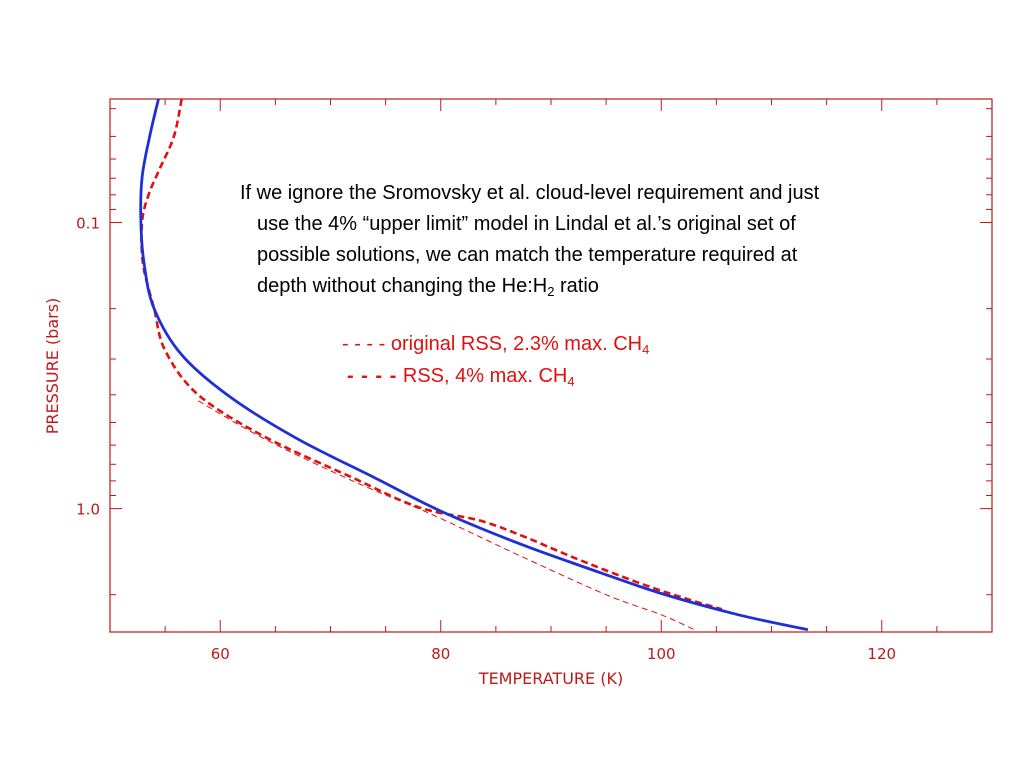  What do you see at coordinates (625, 286) in the screenshot?
I see `annotation-line-4: depth without changing the He:H2 ratio` at bounding box center [625, 286].